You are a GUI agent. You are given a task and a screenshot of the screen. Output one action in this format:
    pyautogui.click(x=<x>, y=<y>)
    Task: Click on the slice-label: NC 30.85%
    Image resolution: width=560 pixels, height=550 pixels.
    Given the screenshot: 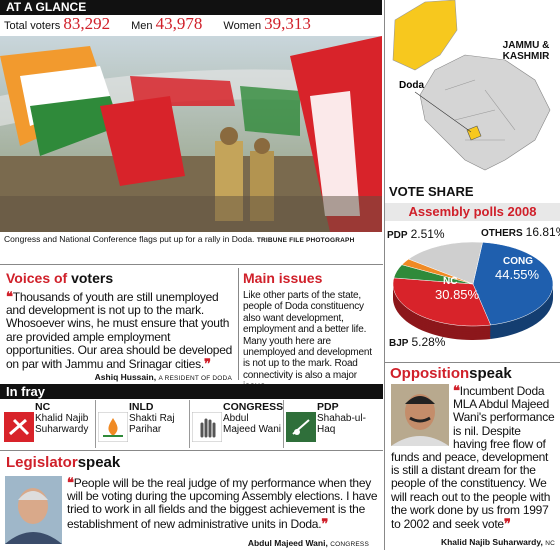 What is the action you would take?
    pyautogui.click(x=457, y=289)
    